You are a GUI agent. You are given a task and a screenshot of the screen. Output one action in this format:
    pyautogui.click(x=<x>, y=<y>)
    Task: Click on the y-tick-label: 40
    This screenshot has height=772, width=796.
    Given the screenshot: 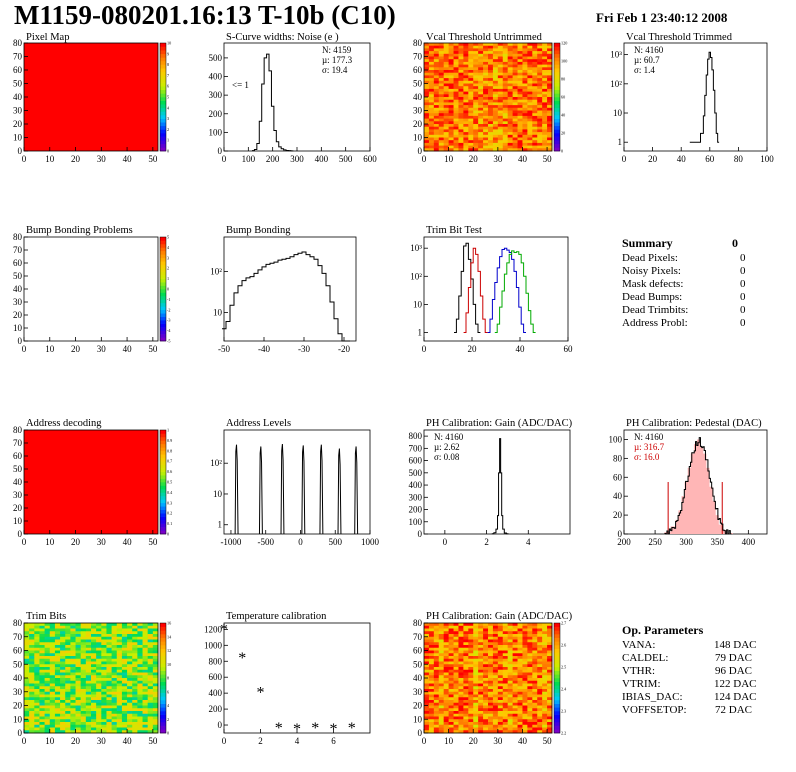 What is the action you would take?
    pyautogui.click(x=18, y=289)
    